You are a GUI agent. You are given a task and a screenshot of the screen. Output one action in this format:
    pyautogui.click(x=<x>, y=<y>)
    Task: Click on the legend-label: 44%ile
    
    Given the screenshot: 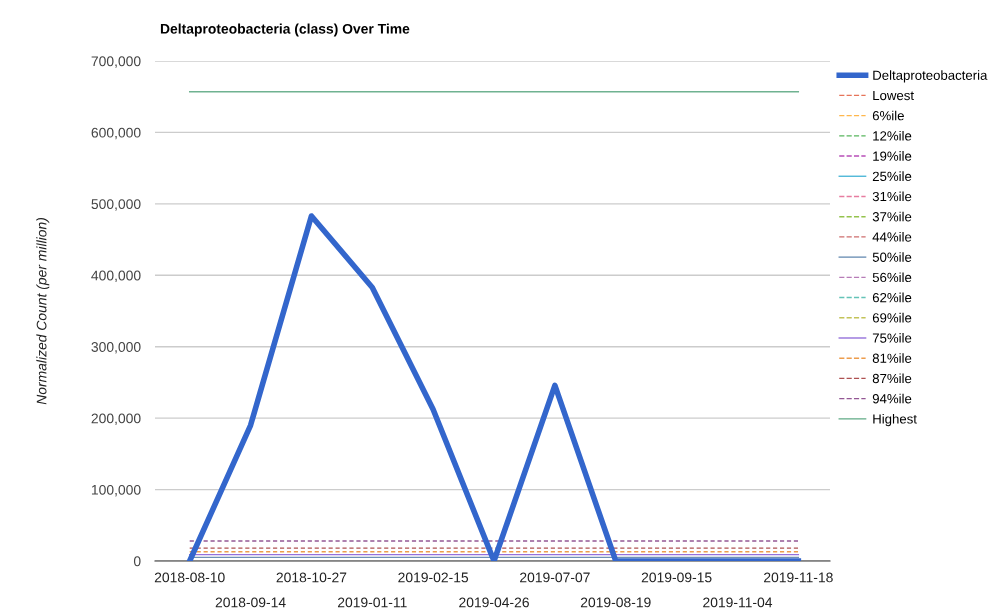 What is the action you would take?
    pyautogui.click(x=892, y=236)
    